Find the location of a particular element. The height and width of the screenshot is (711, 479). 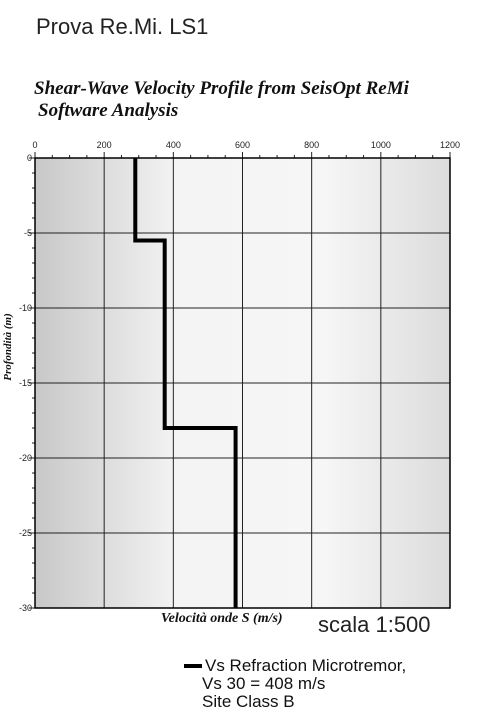

y-tick-label: -20 is located at coordinates (25, 458).